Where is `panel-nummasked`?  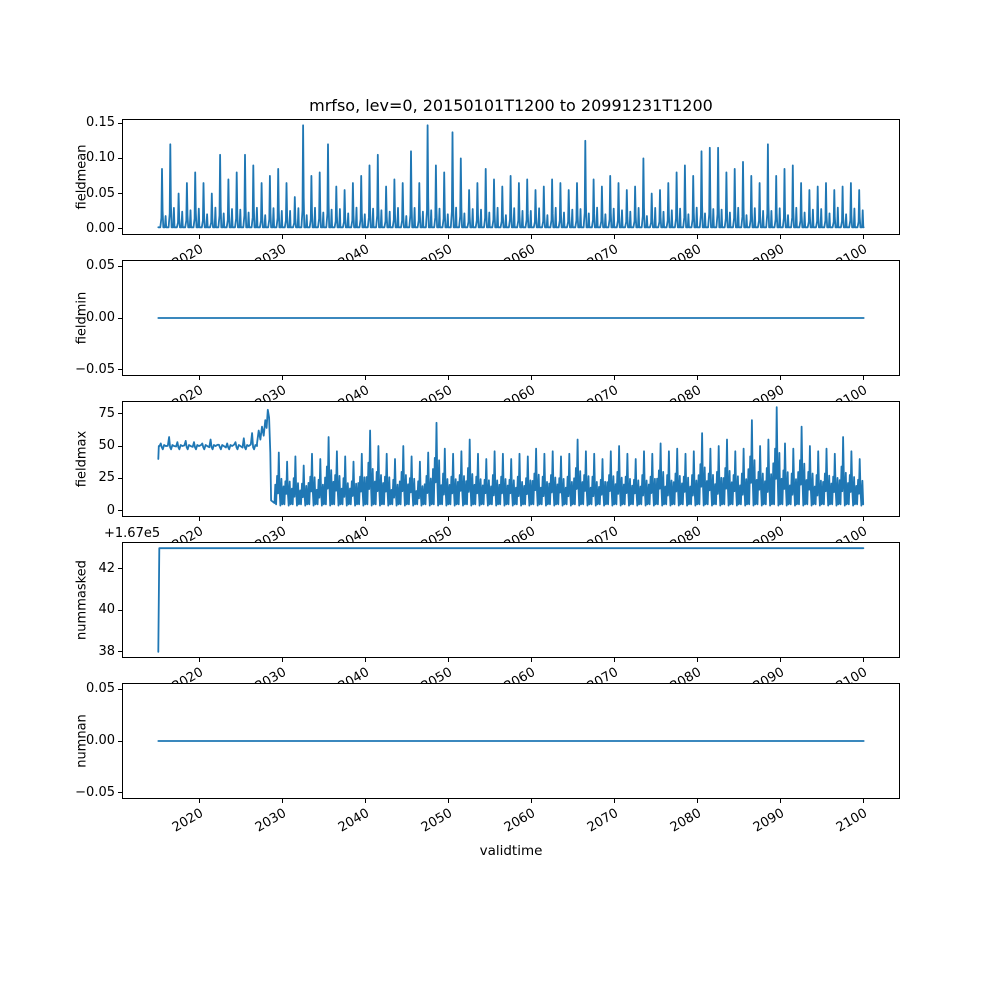
panel-nummasked is located at coordinates (511, 600).